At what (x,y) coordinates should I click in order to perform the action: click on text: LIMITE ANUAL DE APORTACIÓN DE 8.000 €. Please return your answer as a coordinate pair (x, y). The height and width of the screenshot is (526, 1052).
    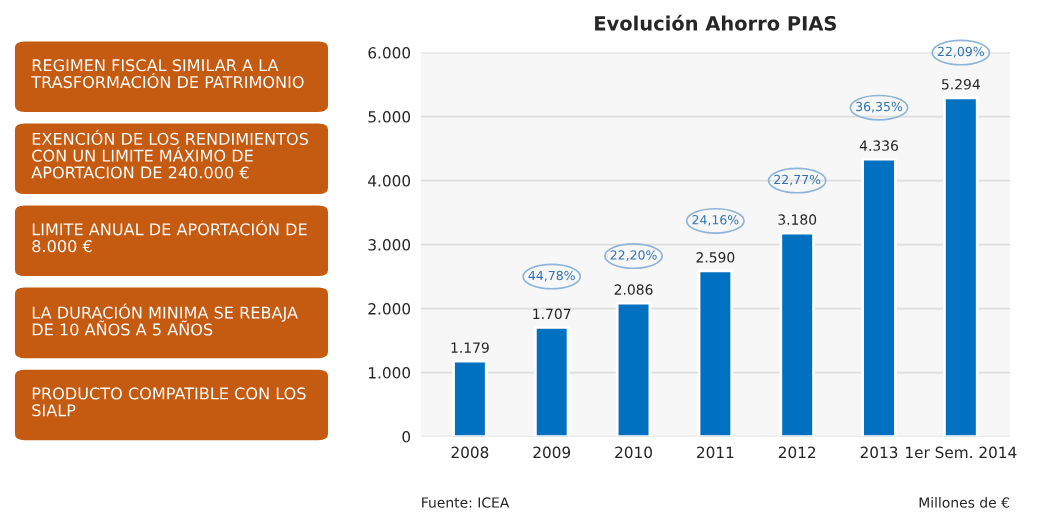
    Looking at the image, I should click on (169, 236).